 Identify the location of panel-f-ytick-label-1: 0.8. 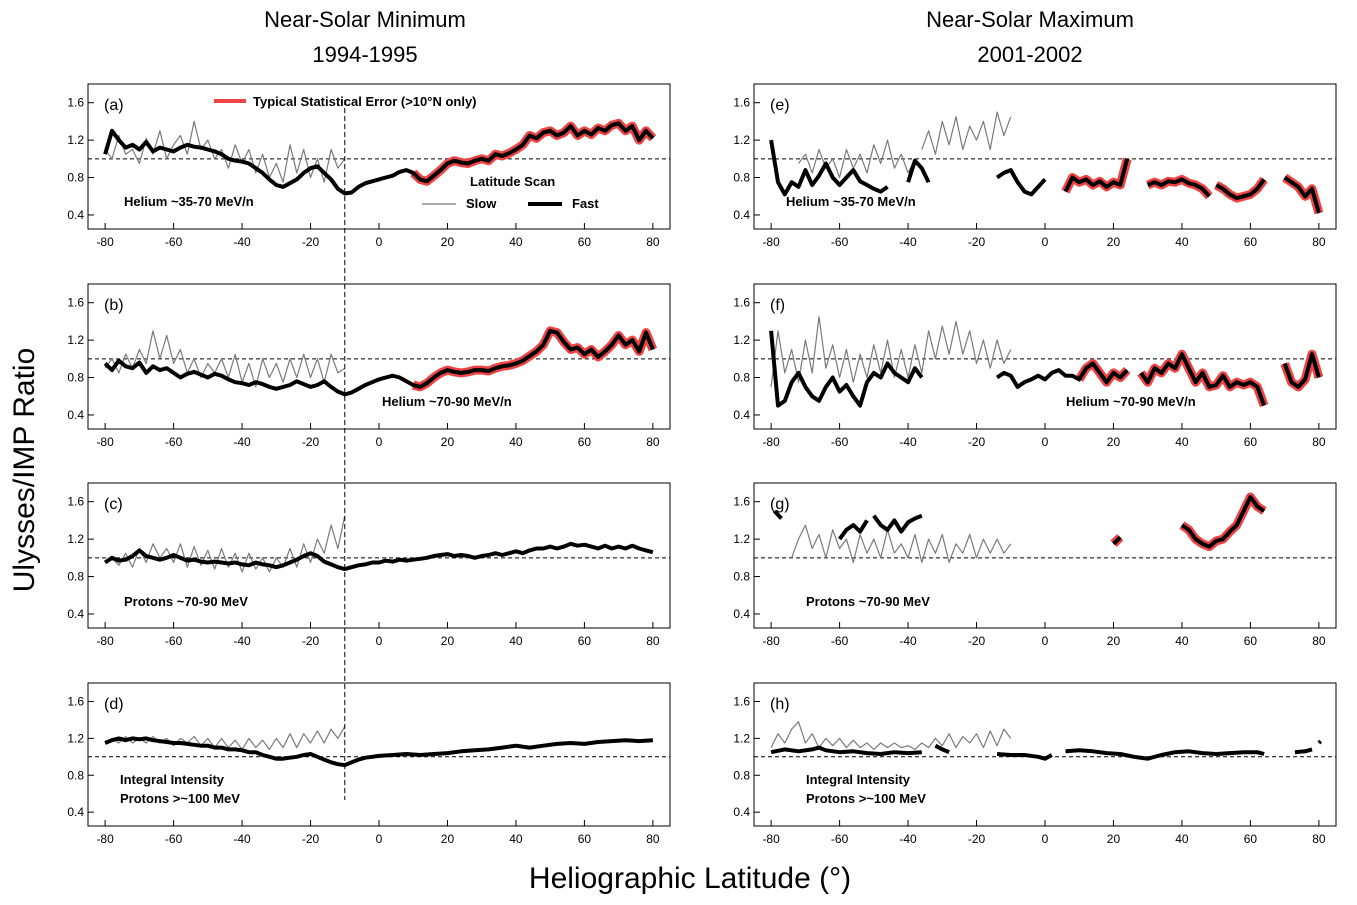
(741, 378).